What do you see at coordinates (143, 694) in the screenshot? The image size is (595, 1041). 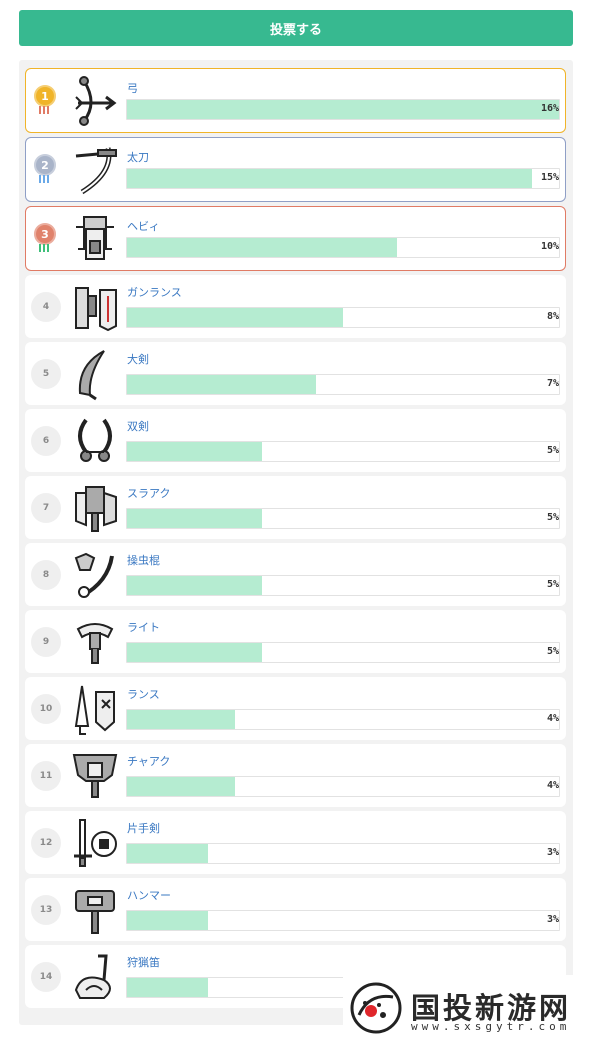 I see `weapon-name: ランス` at bounding box center [143, 694].